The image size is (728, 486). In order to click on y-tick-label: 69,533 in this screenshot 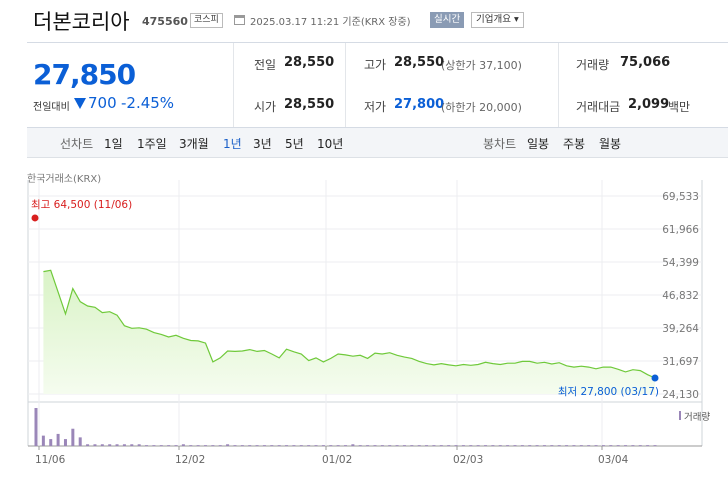, I will do `click(680, 197)`.